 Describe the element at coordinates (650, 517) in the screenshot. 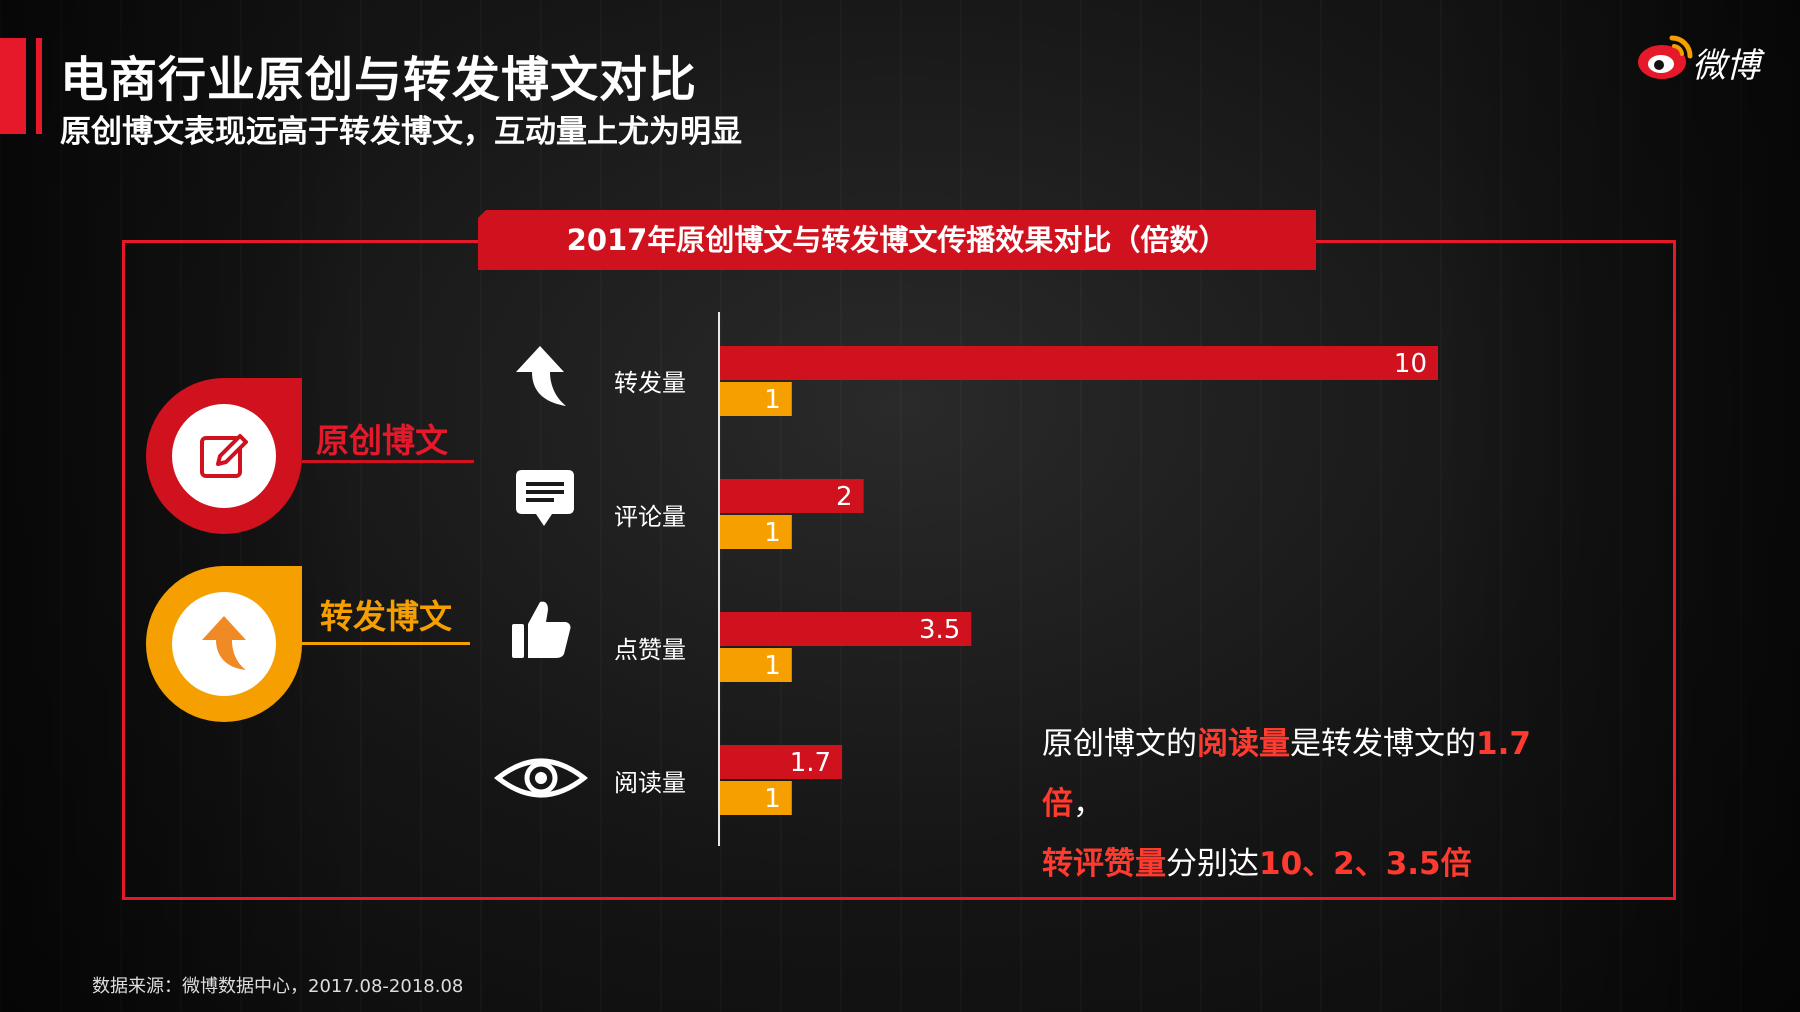

I see `category-label-comments: 评论量` at that location.